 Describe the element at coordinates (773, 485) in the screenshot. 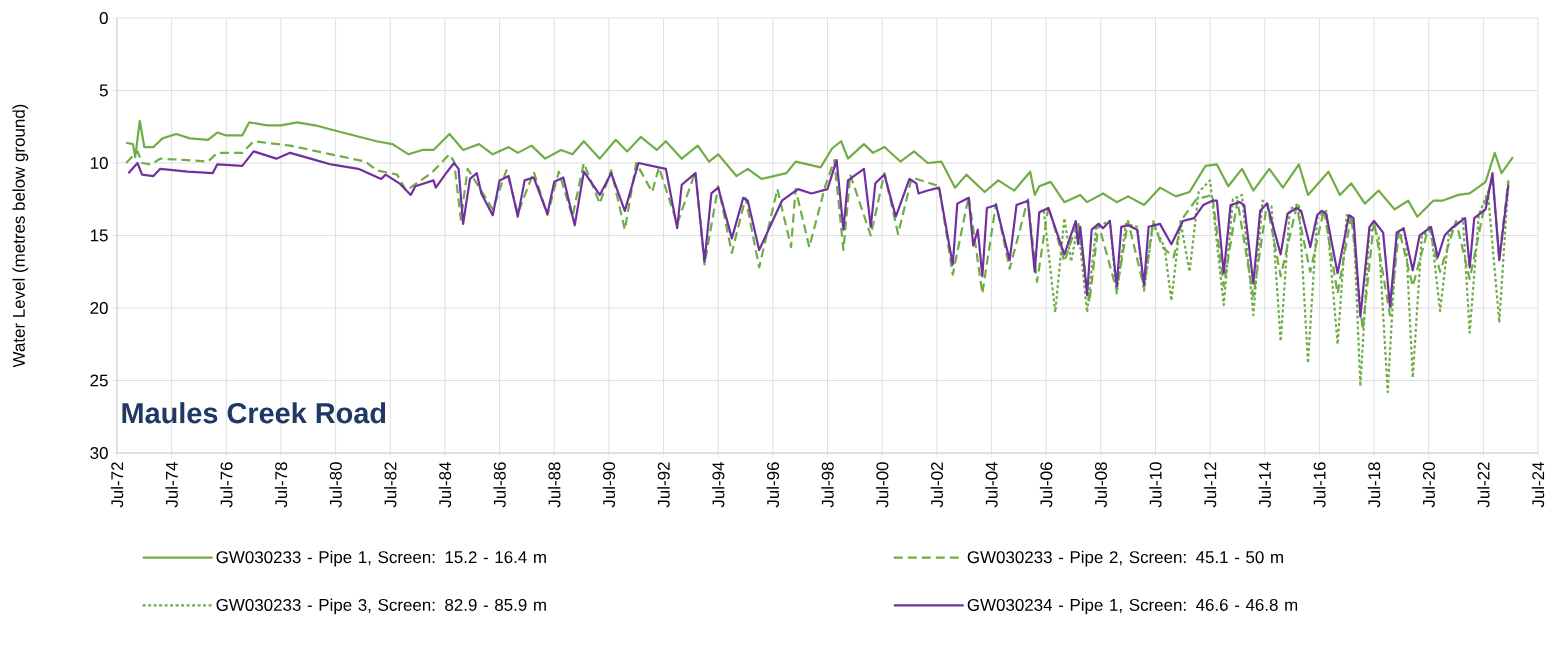

I see `x-tick-label: Jul-96` at that location.